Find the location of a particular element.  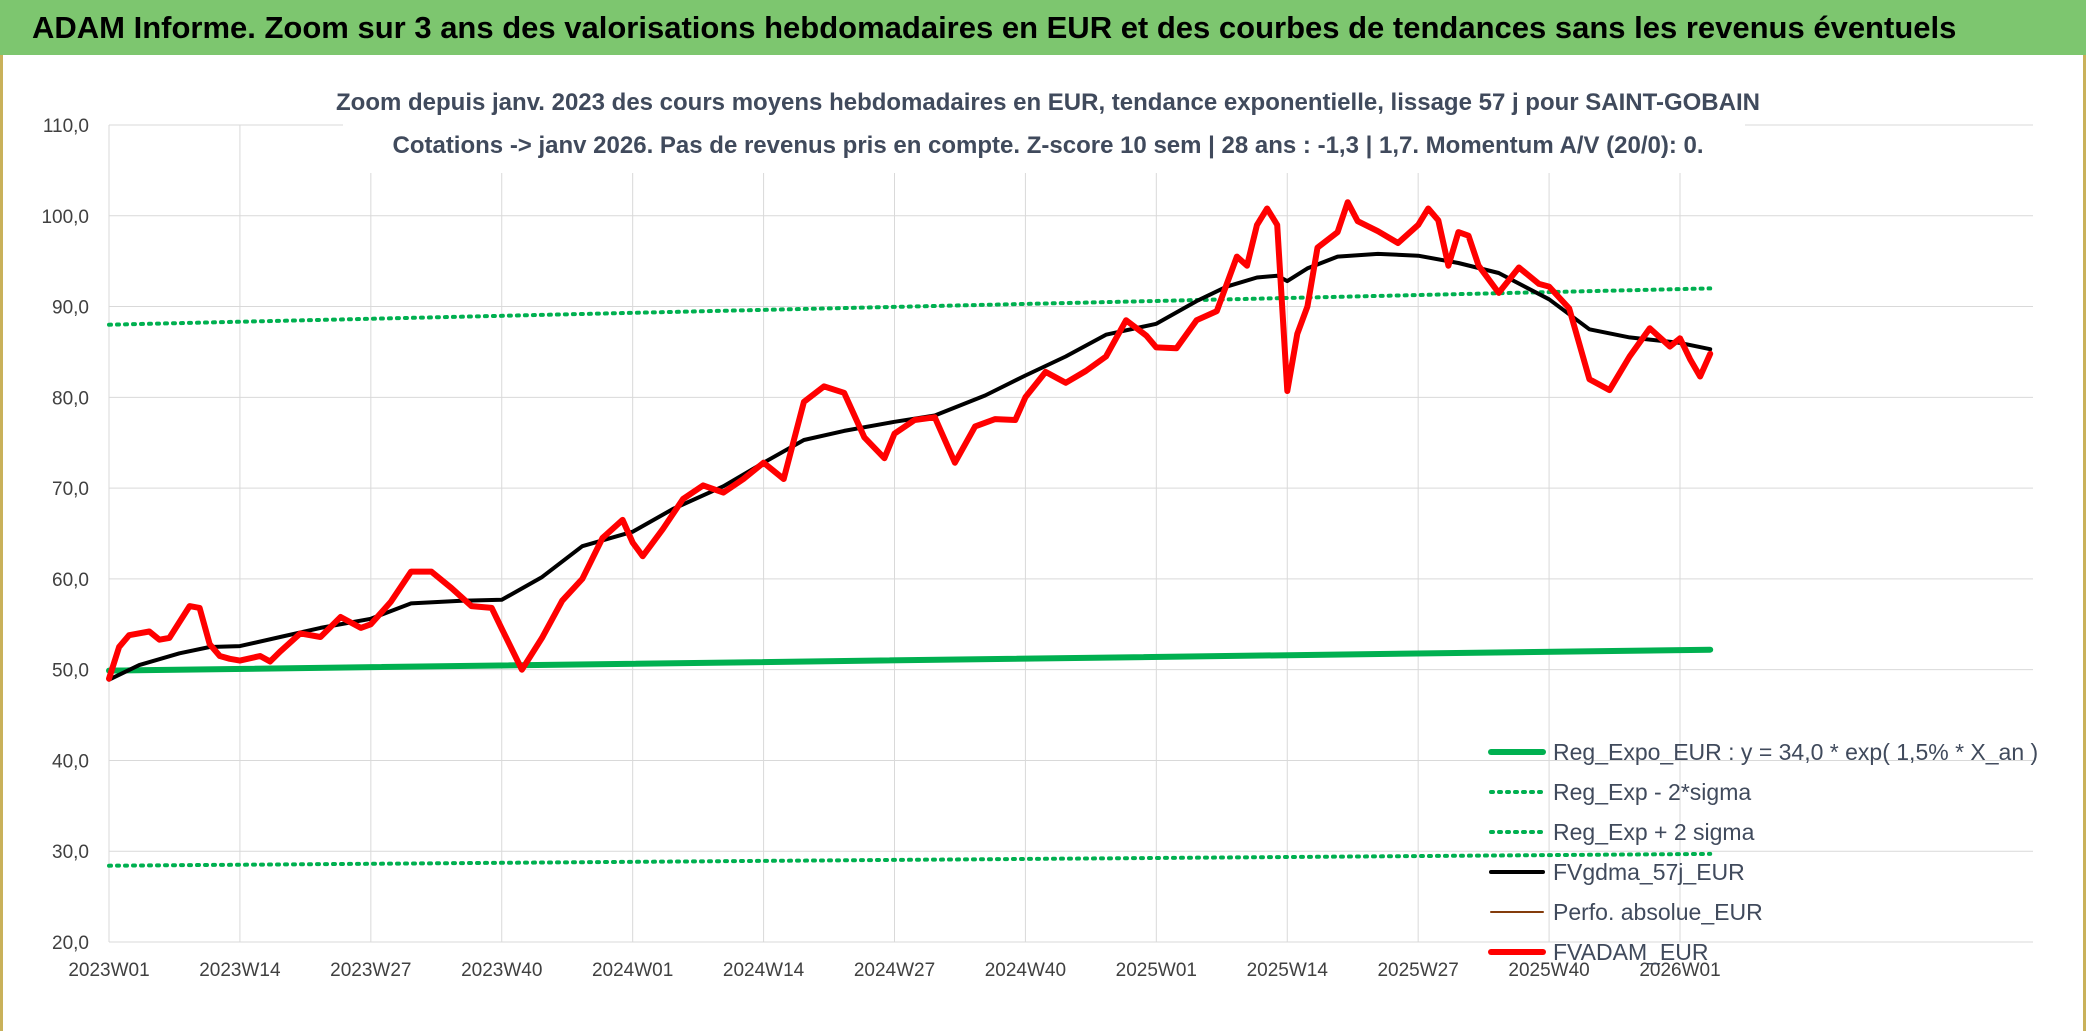

y-tick-label: 100,0 is located at coordinates (65, 217).